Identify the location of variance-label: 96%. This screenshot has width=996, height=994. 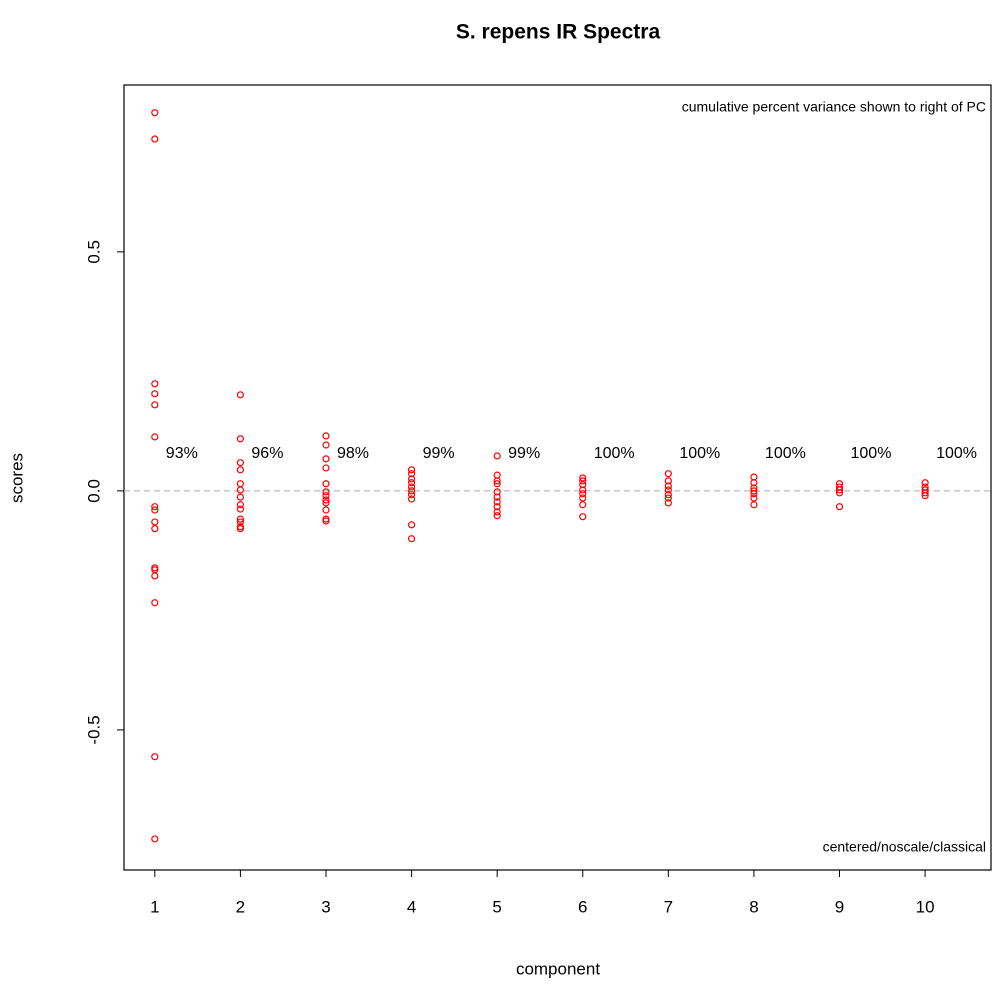
(267, 453).